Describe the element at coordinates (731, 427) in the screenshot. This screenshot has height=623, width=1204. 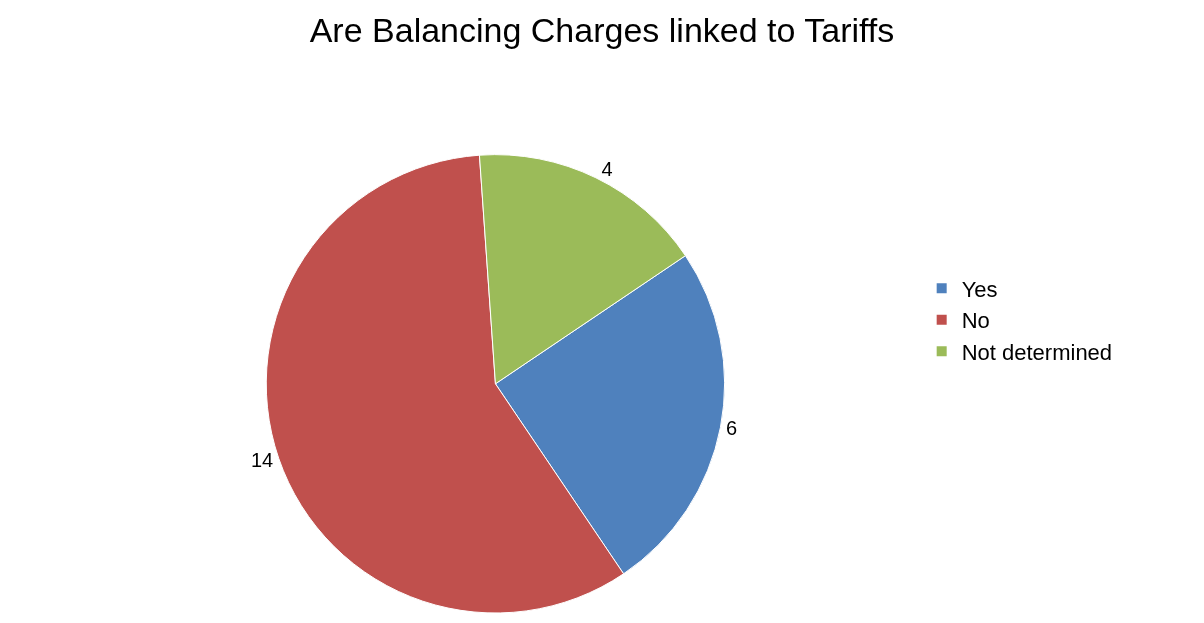
I see `data-label: 6` at that location.